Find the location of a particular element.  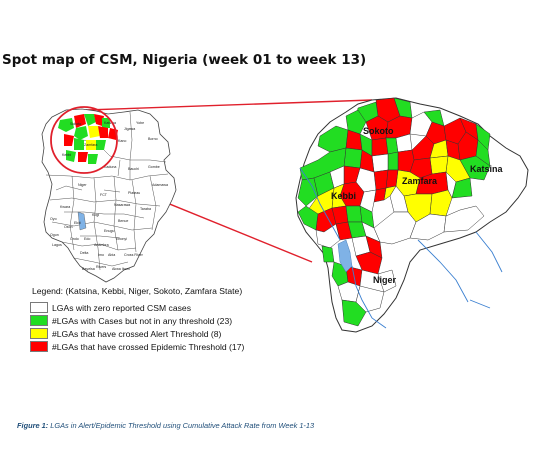

inset-label-rivers: Rivers is located at coordinates (101, 267).